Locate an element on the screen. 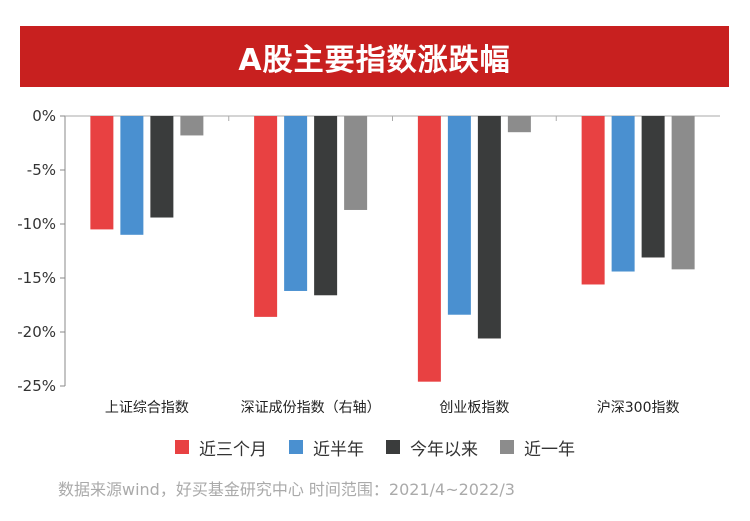 The height and width of the screenshot is (521, 750). y-tick-label: -10% is located at coordinates (36, 224).